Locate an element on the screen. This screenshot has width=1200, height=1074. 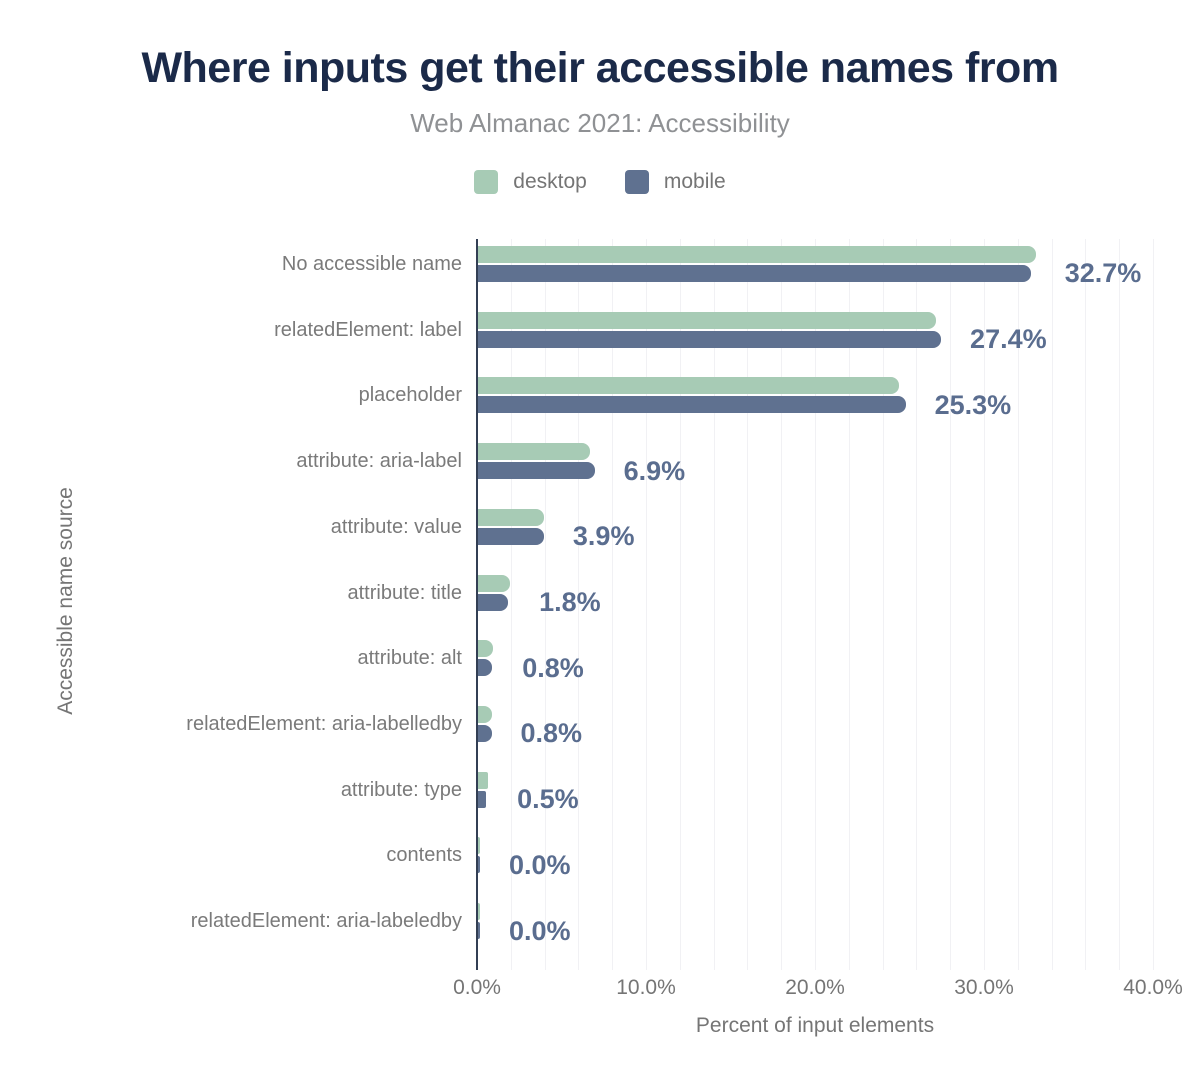
x-axis-tick-label: 10.0% is located at coordinates (646, 987).